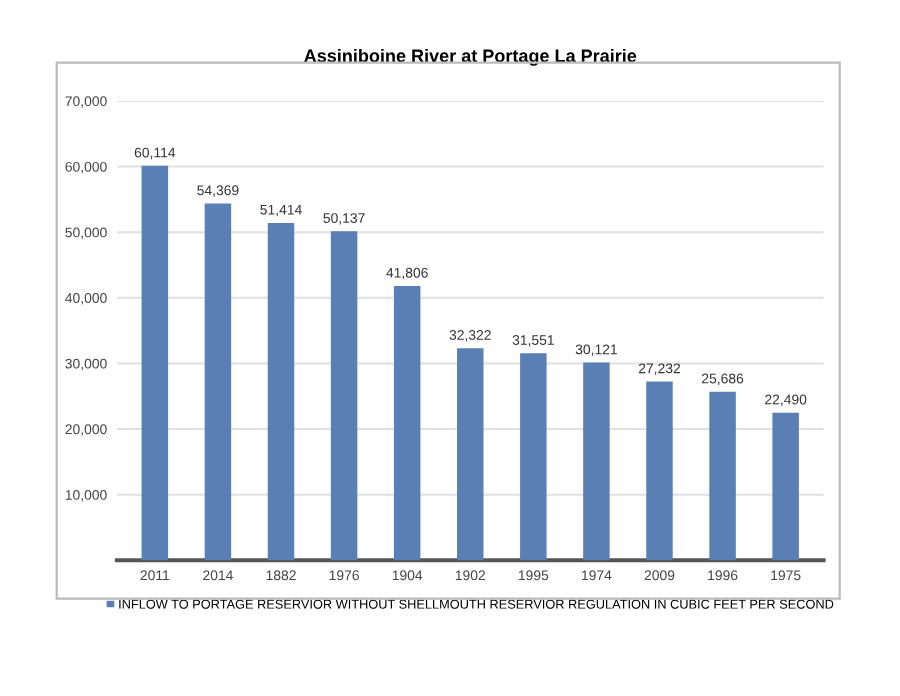  Describe the element at coordinates (470, 57) in the screenshot. I see `chart-title: Assiniboine River at Portage La Prairie` at that location.